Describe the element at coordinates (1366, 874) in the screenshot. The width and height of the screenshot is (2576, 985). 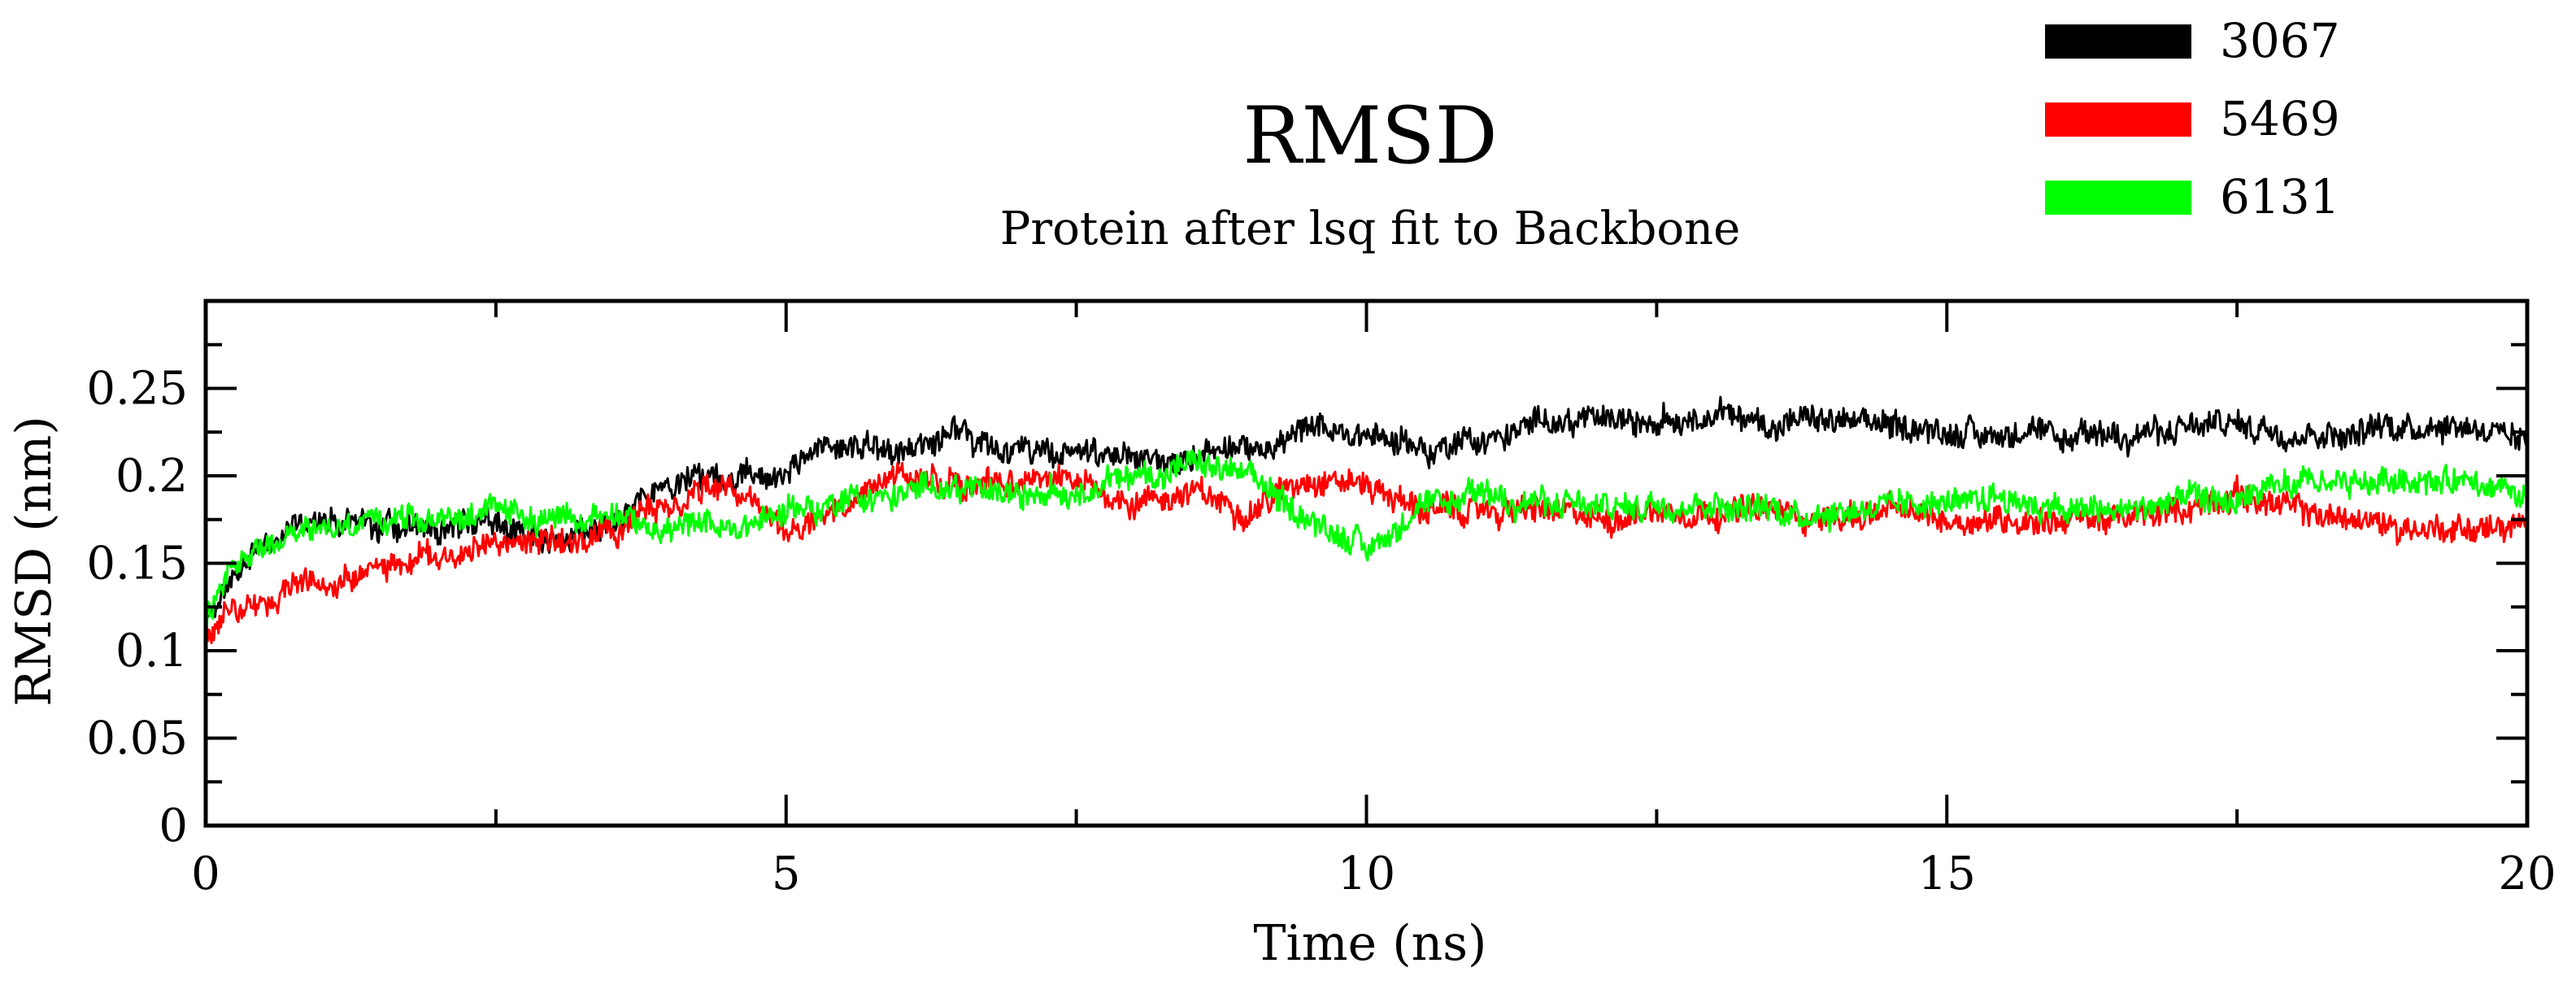
I see `x-tick-label: 10` at that location.